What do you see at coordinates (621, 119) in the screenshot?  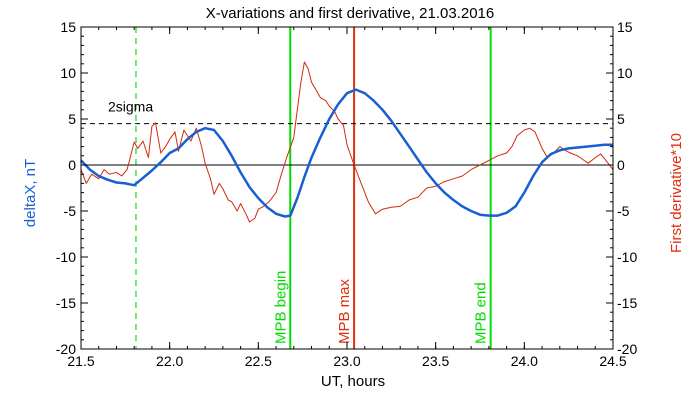 I see `y-tick-label-right: 5` at bounding box center [621, 119].